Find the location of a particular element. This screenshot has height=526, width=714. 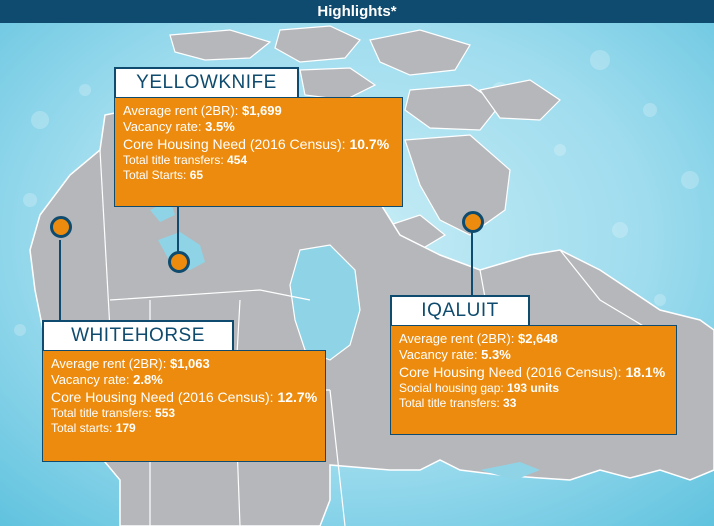

stat-row: Core Housing Need (2016 Census): 10.7% is located at coordinates (256, 143).